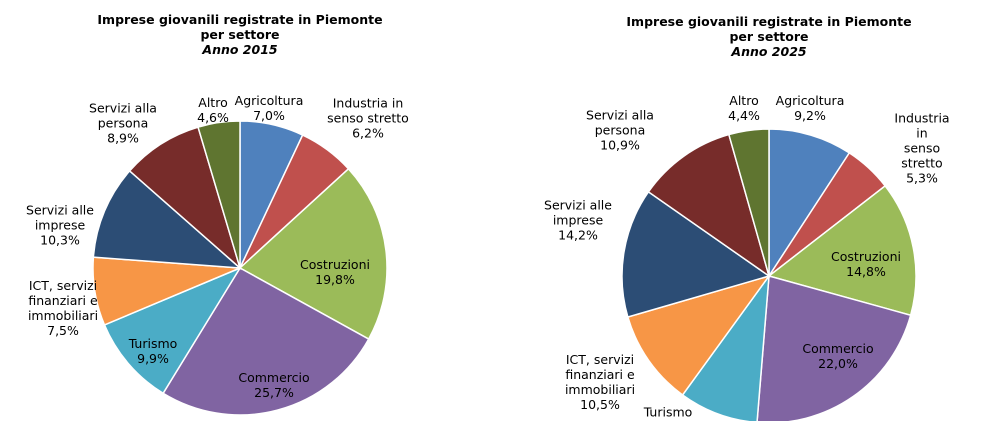 The image size is (982, 421). I want to click on slice-label: Servizi alle imprese 14,2%, so click(578, 220).